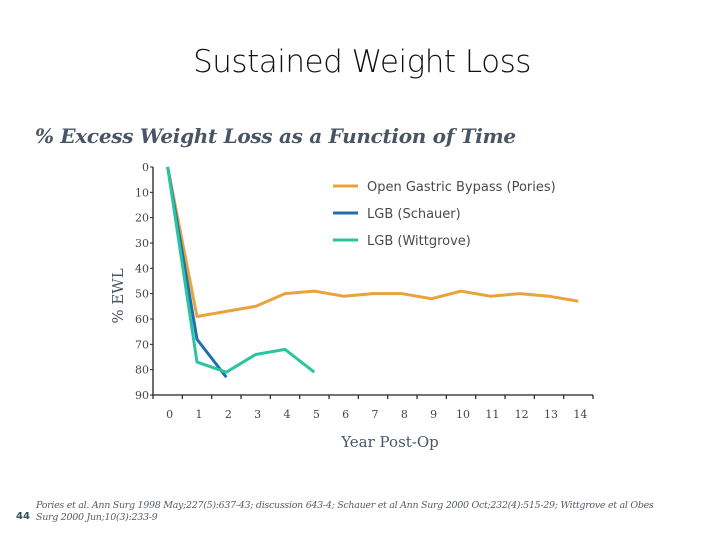  What do you see at coordinates (522, 414) in the screenshot?
I see `x-tick-label: 12` at bounding box center [522, 414].